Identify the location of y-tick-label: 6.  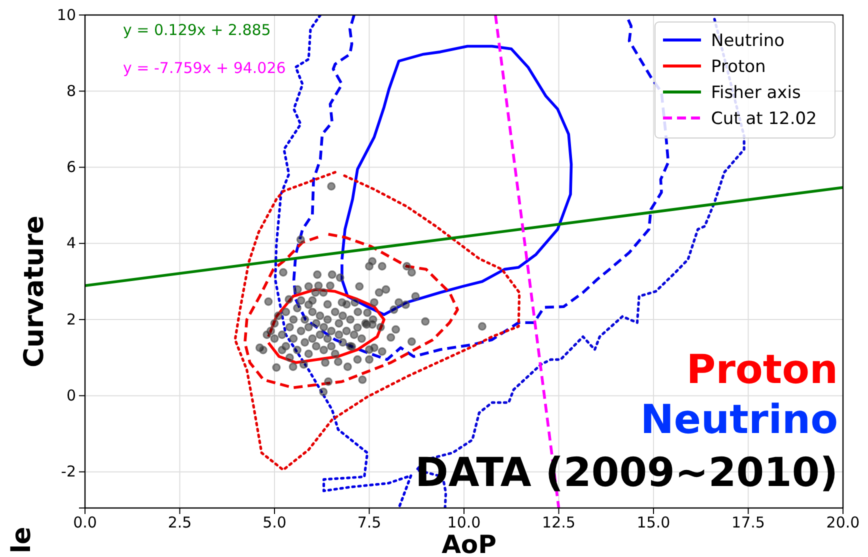
(71, 167).